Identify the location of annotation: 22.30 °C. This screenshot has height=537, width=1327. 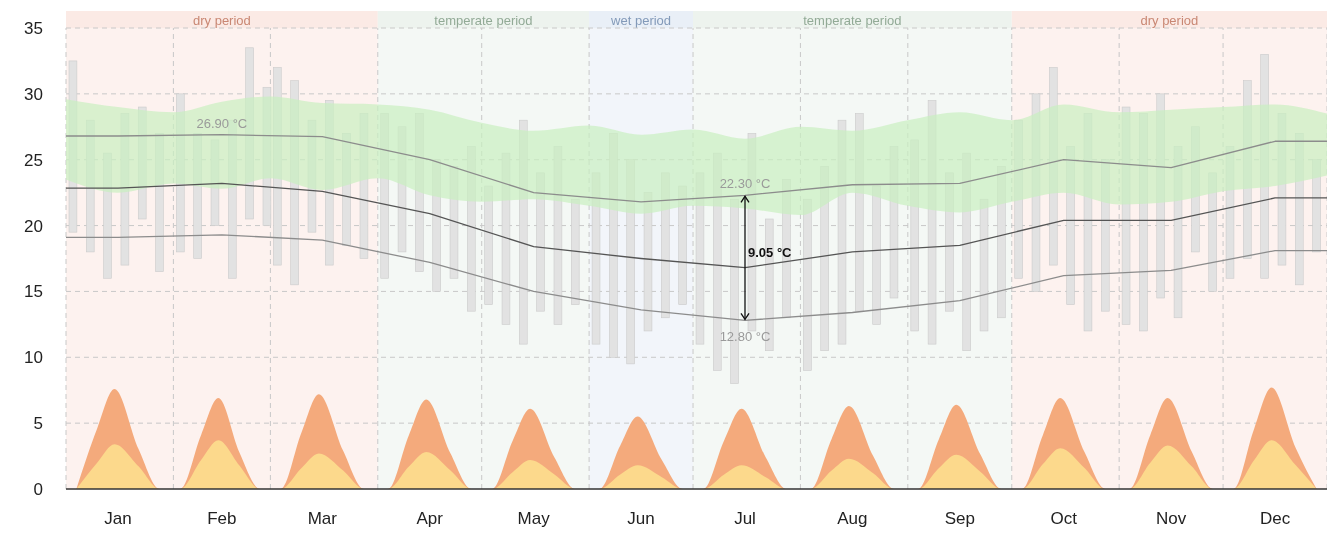
(745, 184).